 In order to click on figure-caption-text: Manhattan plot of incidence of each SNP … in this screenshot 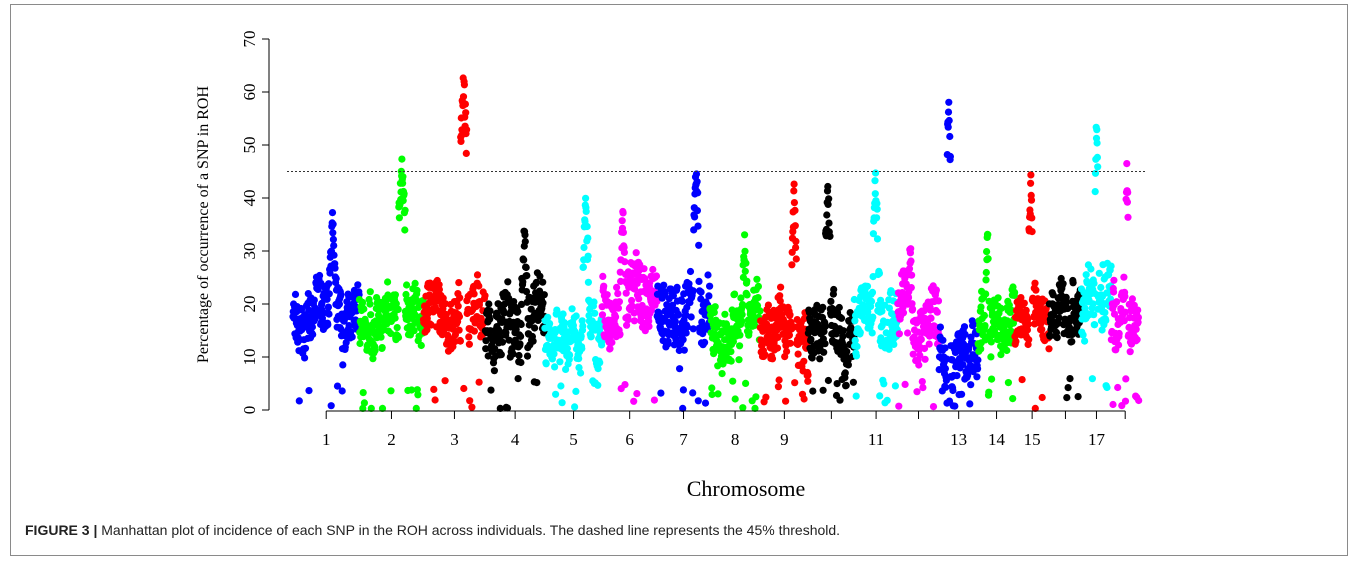, I will do `click(471, 530)`.